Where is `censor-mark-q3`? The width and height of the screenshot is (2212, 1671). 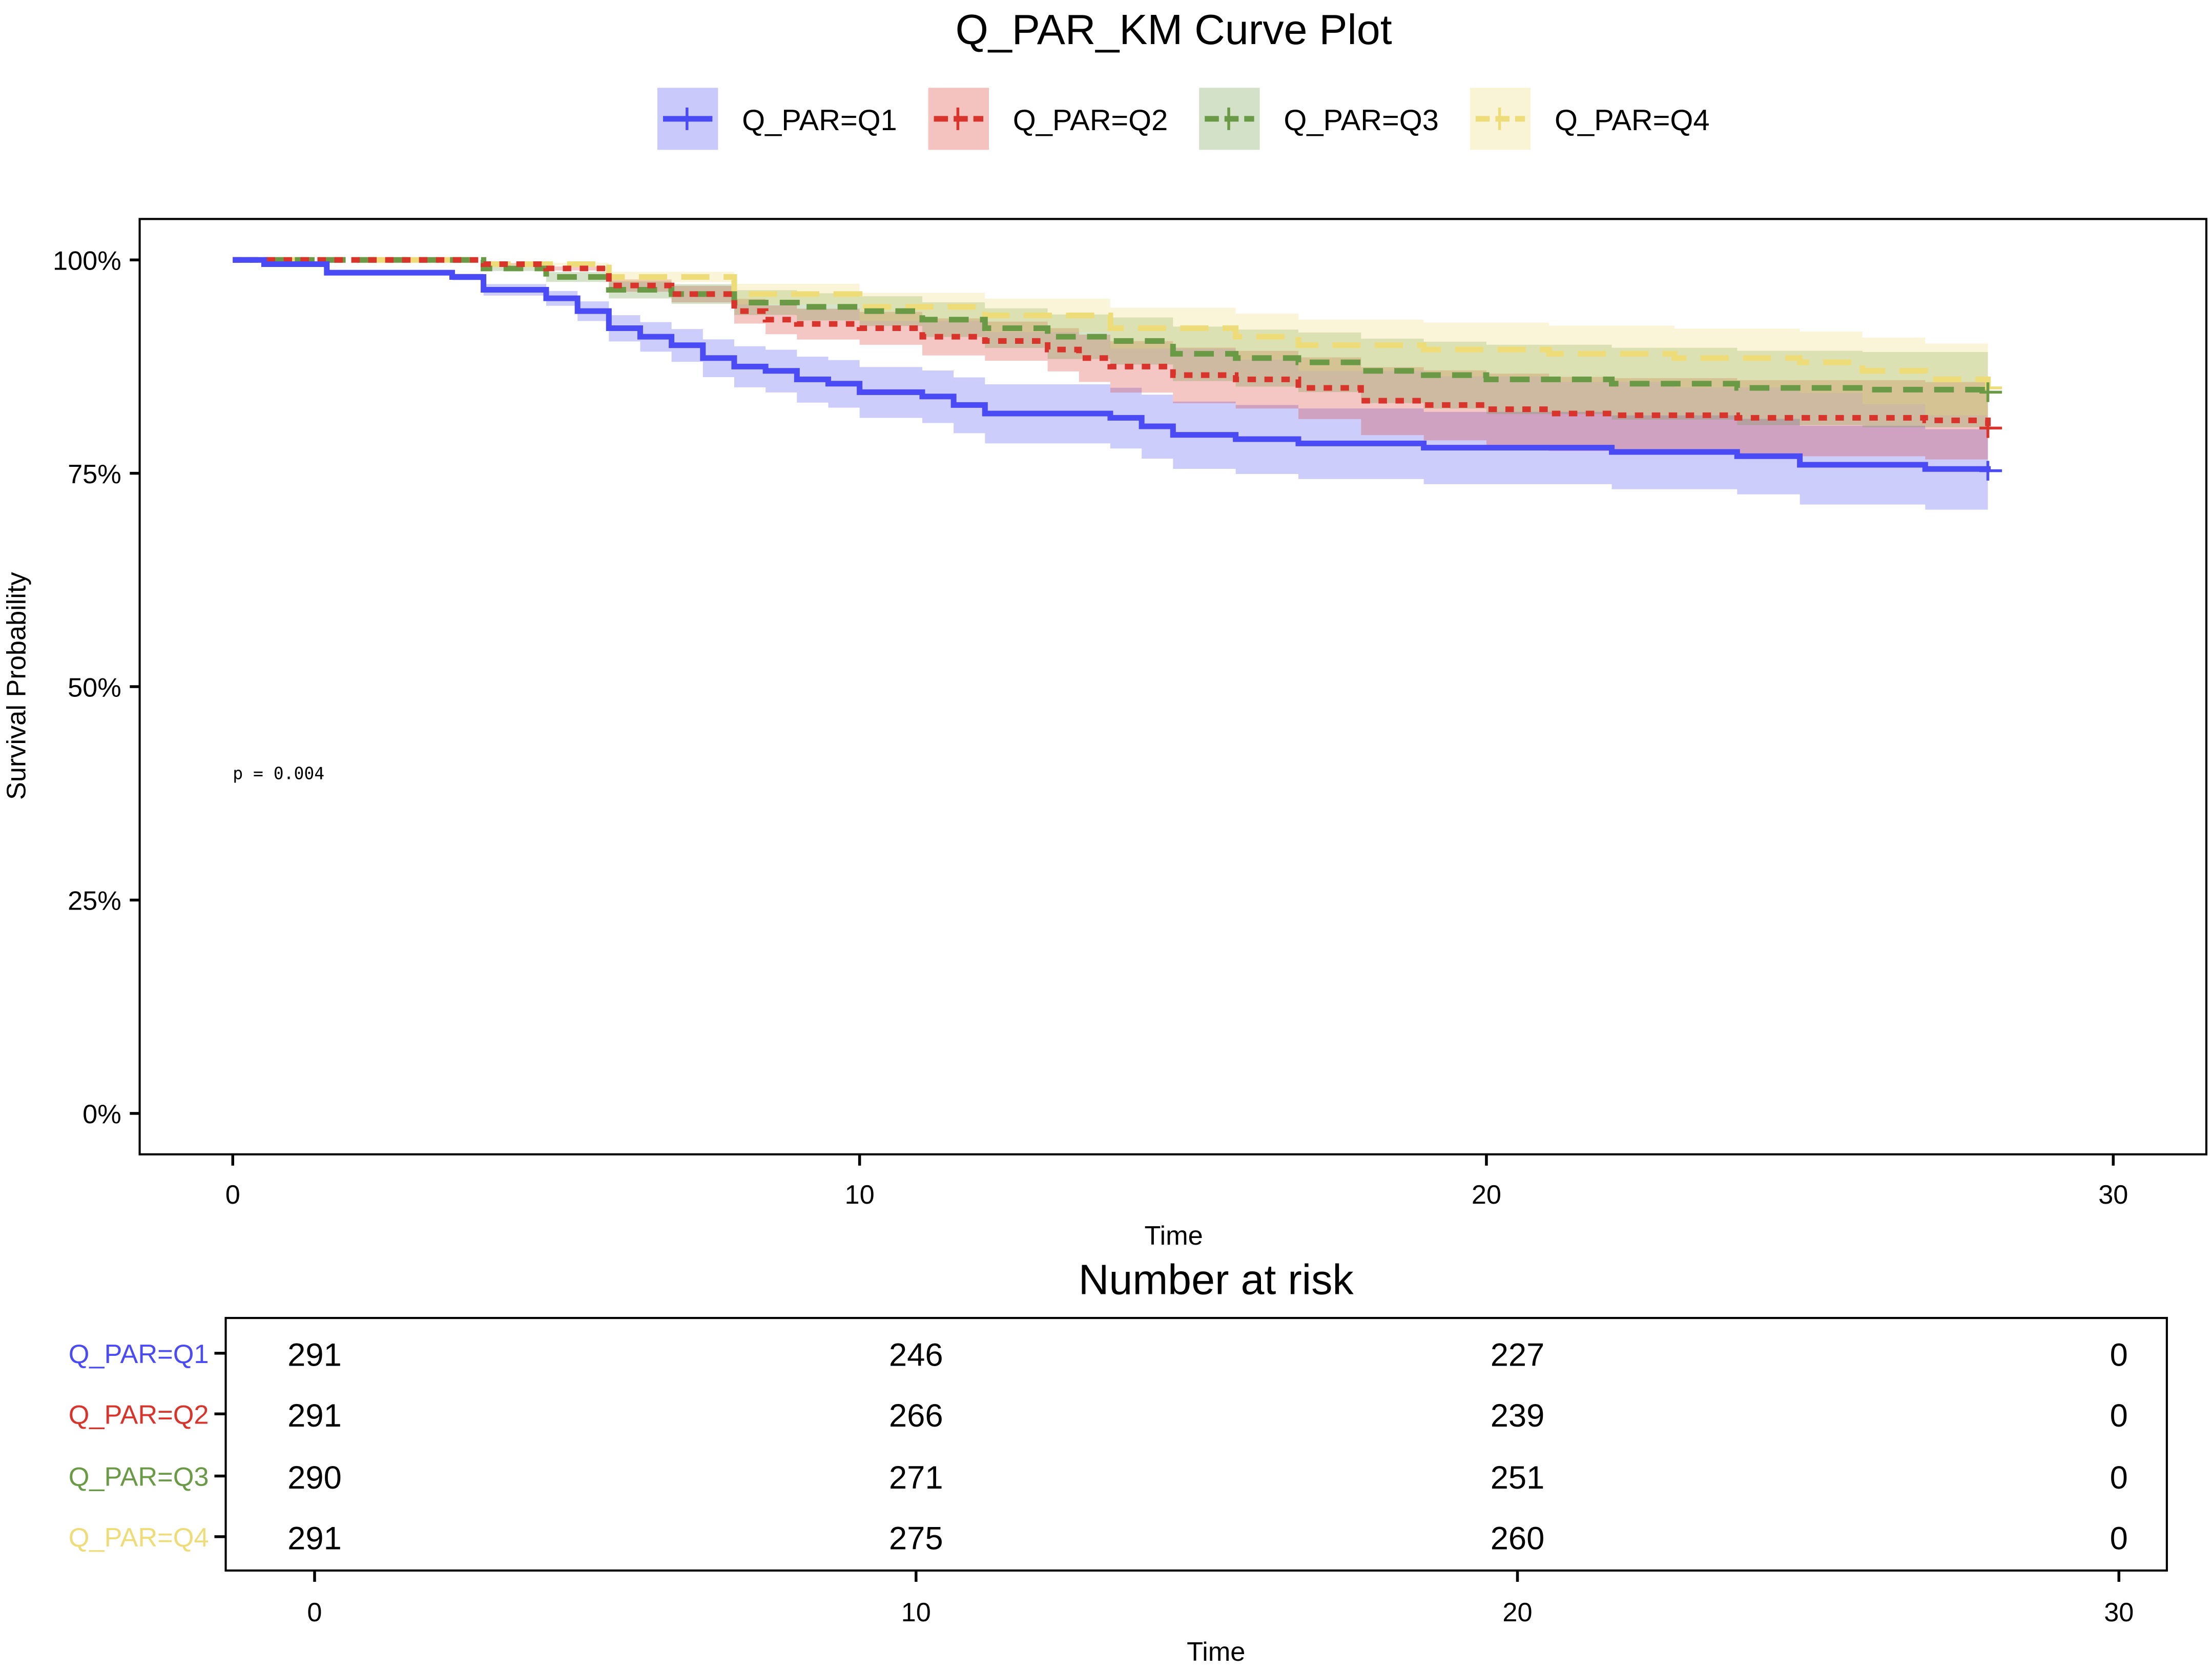
censor-mark-q3 is located at coordinates (1990, 392).